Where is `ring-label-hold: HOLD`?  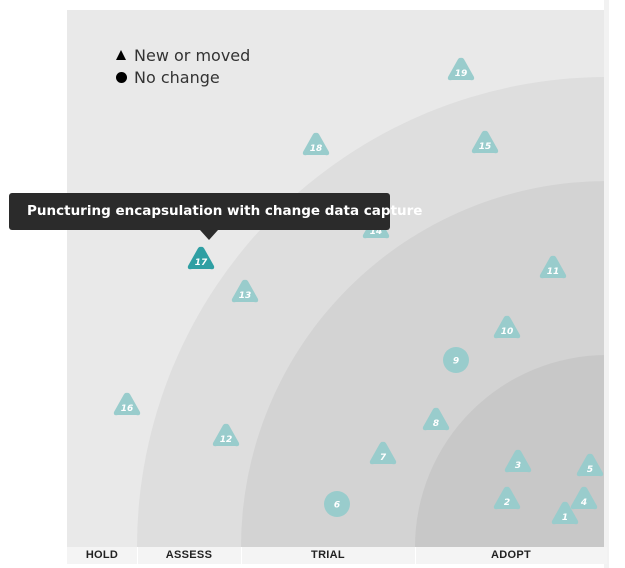
ring-label-hold: HOLD is located at coordinates (102, 555).